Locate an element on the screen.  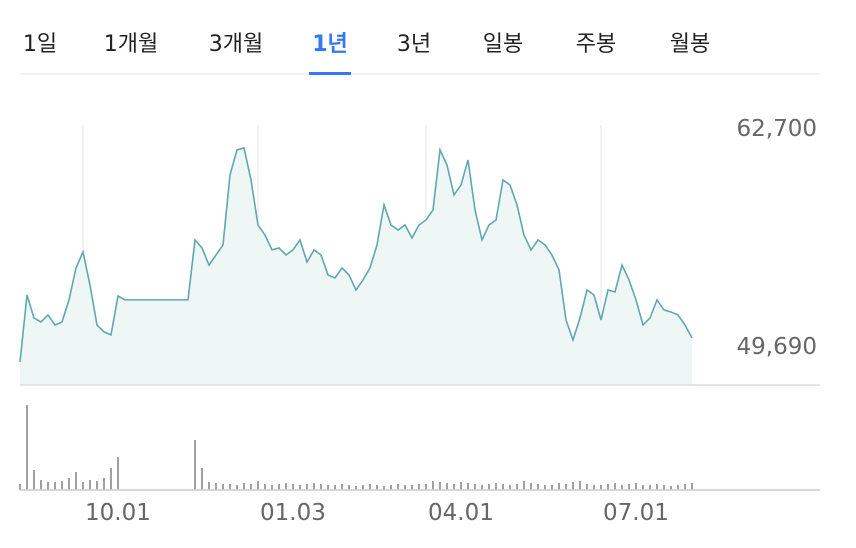
period-tab: 1개월 is located at coordinates (131, 44).